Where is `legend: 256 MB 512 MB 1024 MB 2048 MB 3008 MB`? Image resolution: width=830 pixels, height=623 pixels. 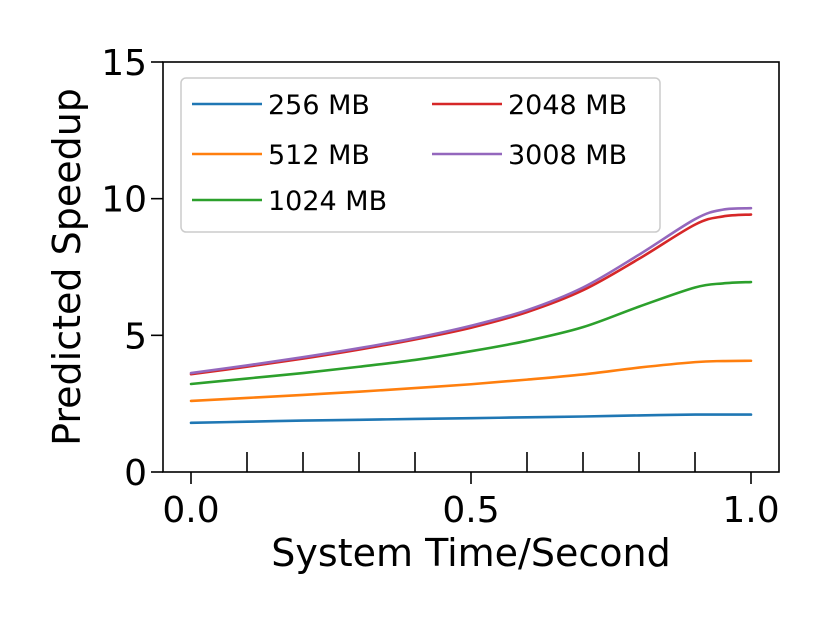 legend: 256 MB 512 MB 1024 MB 2048 MB 3008 MB is located at coordinates (420, 155).